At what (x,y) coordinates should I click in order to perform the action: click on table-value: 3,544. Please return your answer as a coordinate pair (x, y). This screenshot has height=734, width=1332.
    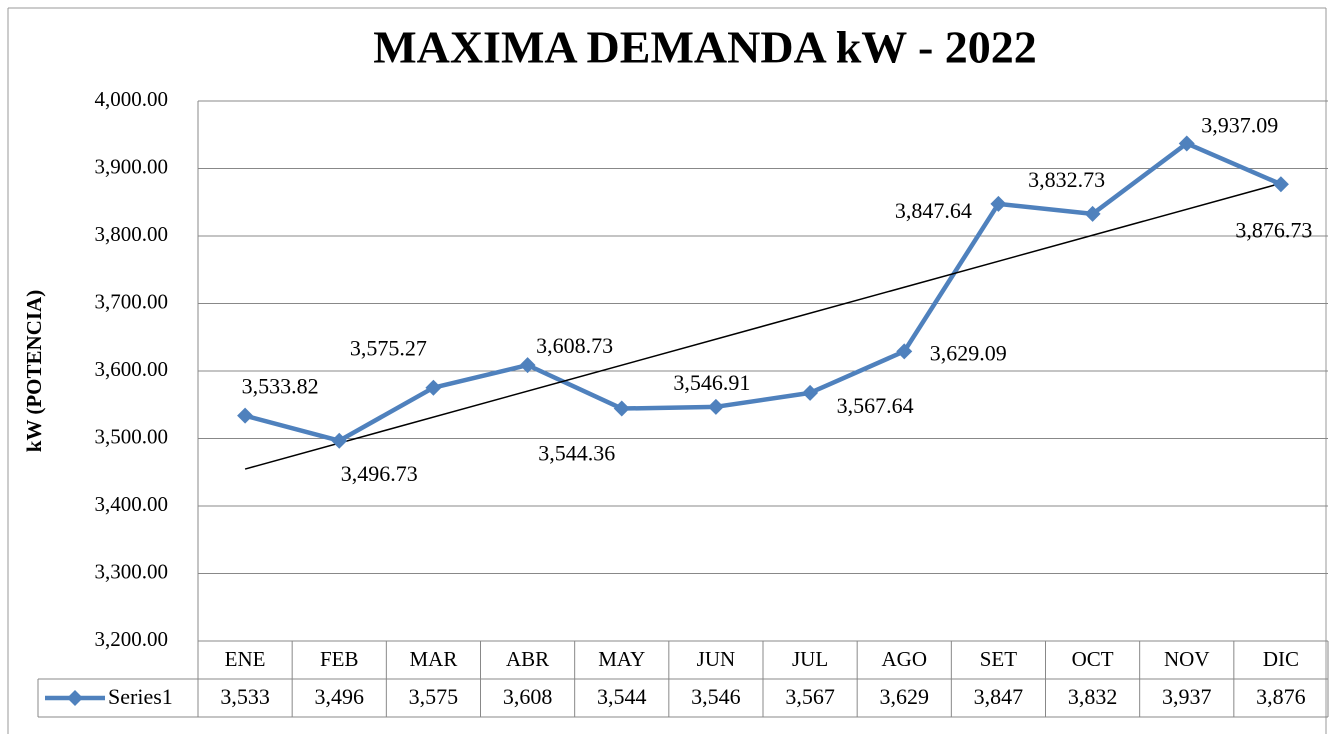
    Looking at the image, I should click on (622, 696).